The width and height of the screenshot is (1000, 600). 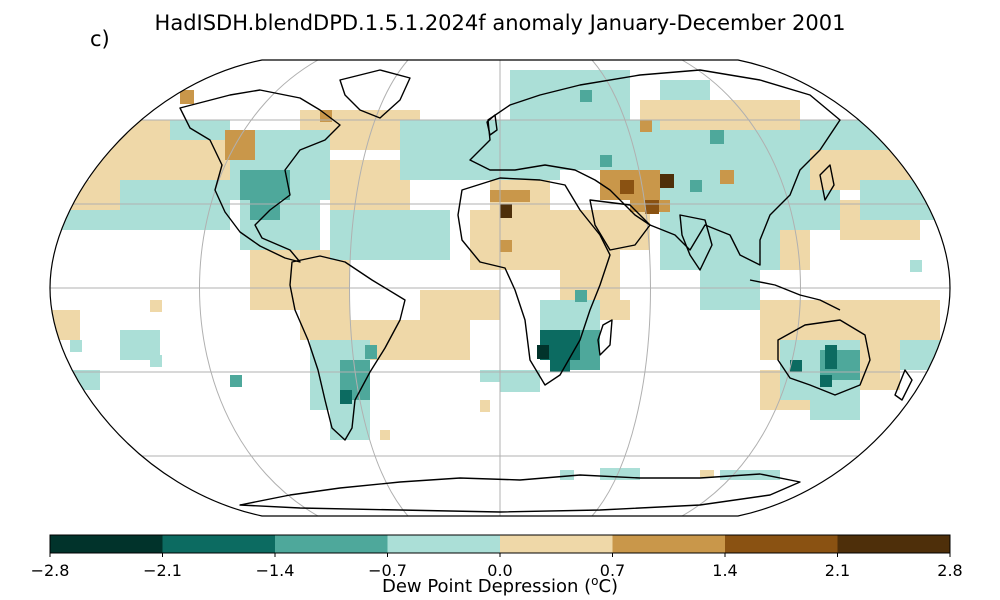 What do you see at coordinates (543, 352) in the screenshot?
I see `negative-extreme-anomaly-cells` at bounding box center [543, 352].